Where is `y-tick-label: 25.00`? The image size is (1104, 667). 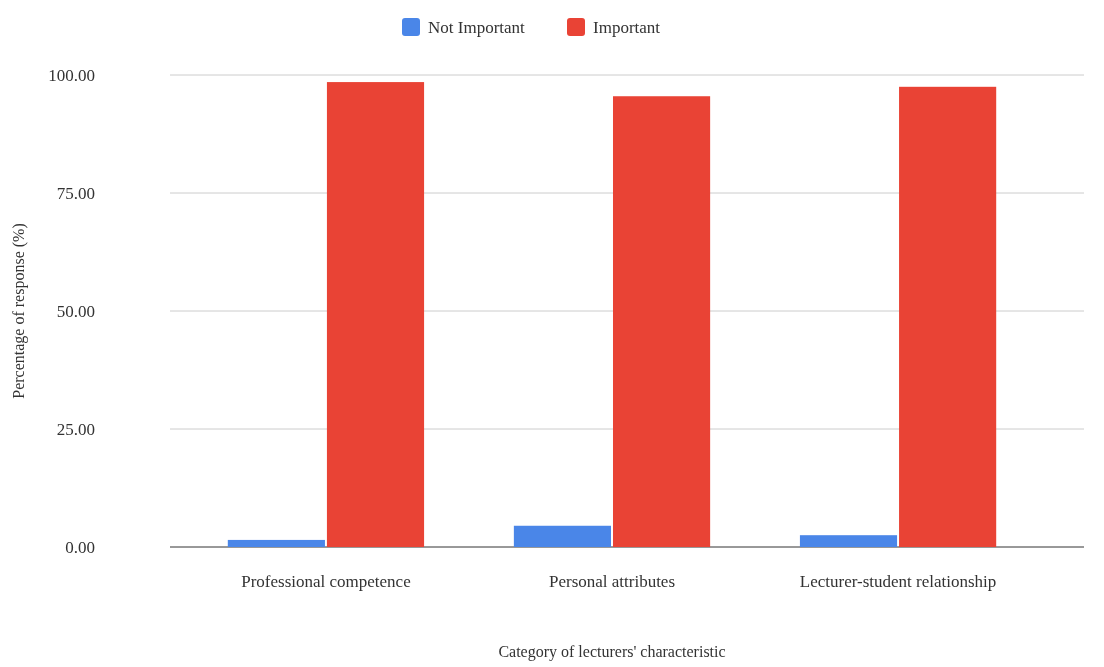
y-tick-label: 25.00 is located at coordinates (75, 429).